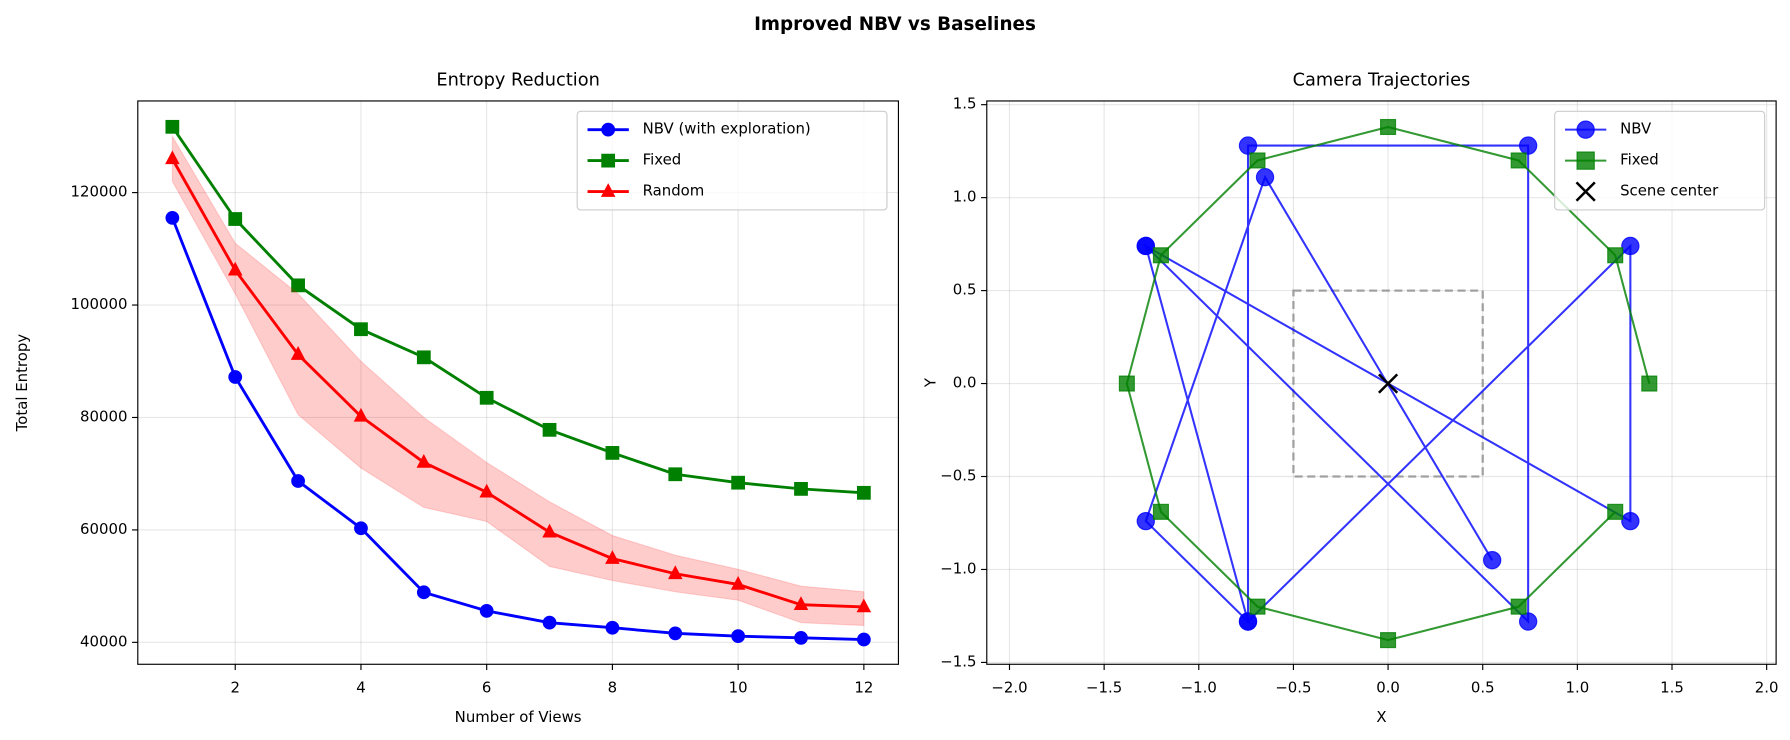 The width and height of the screenshot is (1790, 740). Describe the element at coordinates (1483, 687) in the screenshot. I see `x-tick-label: 0.5` at that location.